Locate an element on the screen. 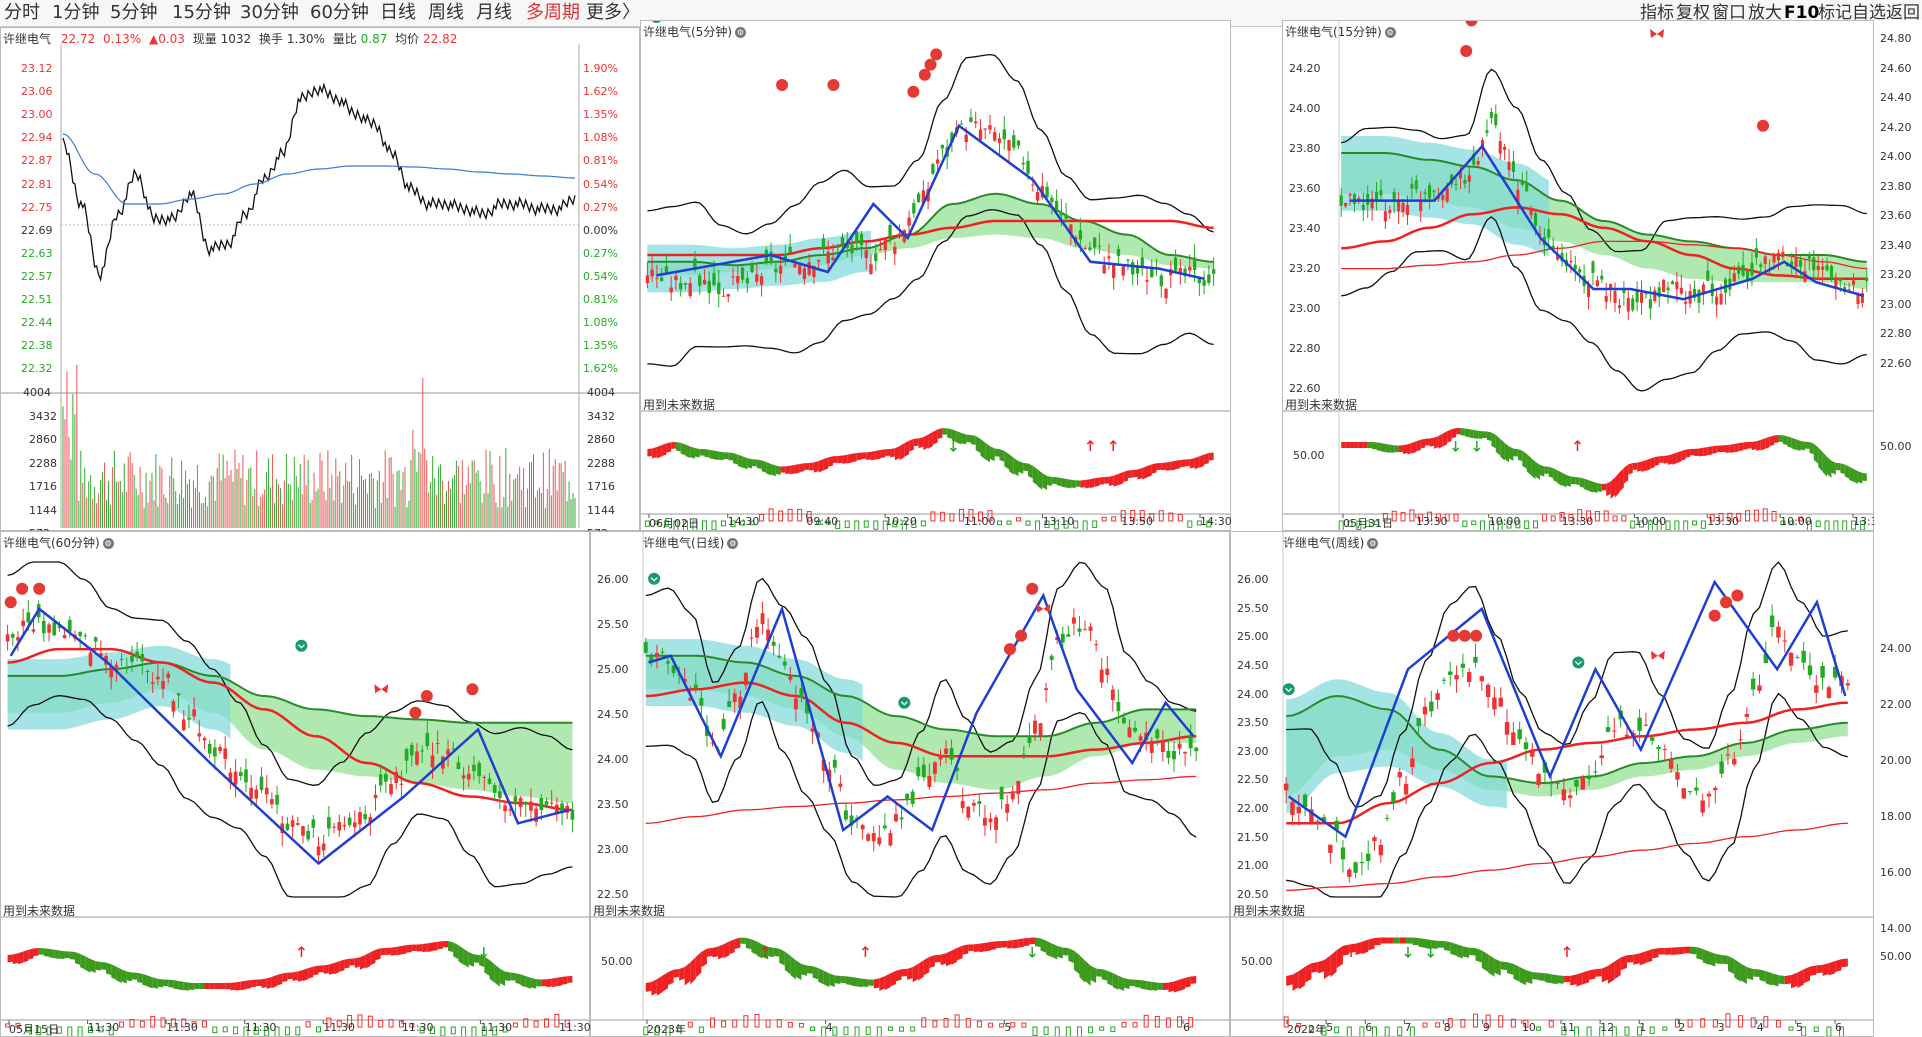  f10-button: F10 is located at coordinates (1802, 13).